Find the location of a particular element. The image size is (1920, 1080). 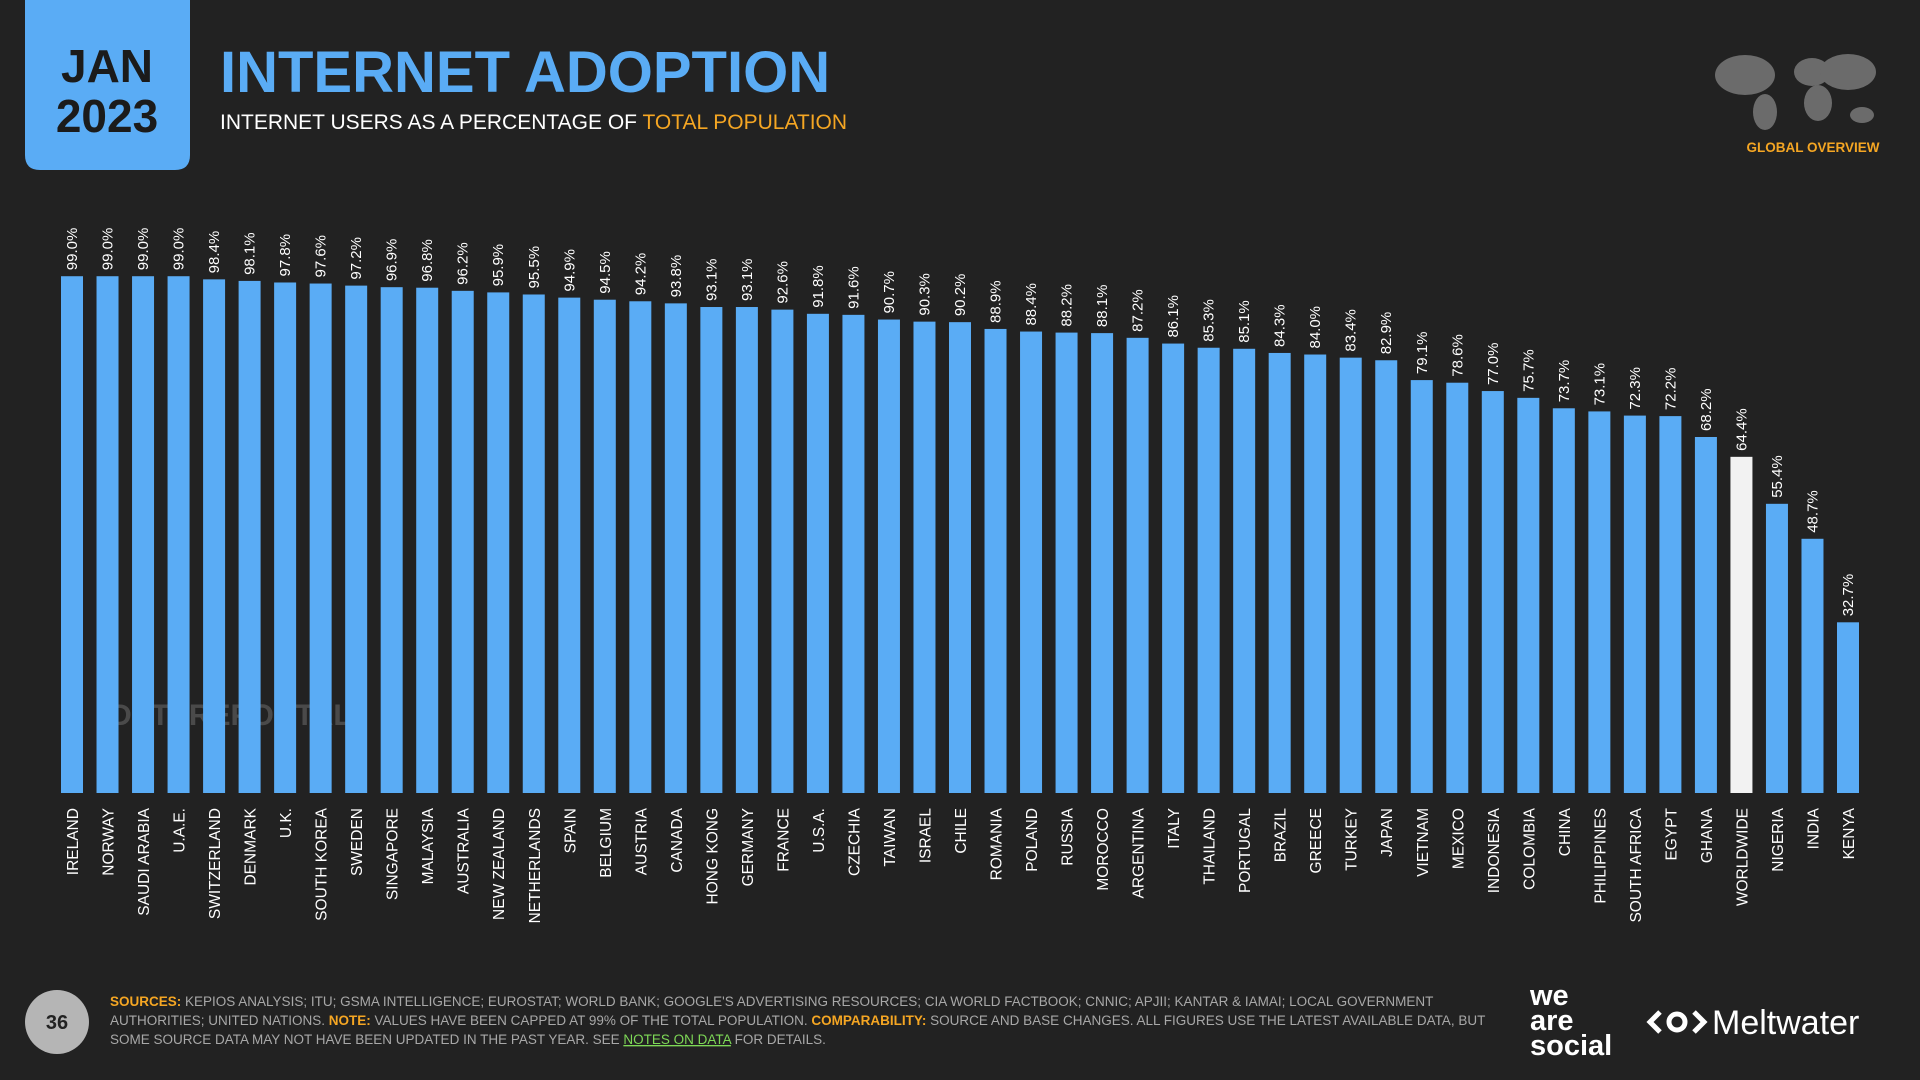

value-label: 32.7% is located at coordinates (1848, 595).